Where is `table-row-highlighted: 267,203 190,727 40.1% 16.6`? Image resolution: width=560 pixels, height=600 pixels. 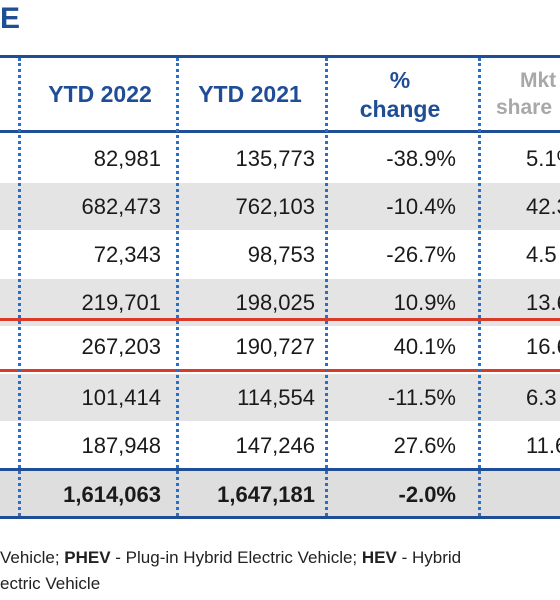
table-row-highlighted: 267,203 190,727 40.1% 16.6 is located at coordinates (280, 346).